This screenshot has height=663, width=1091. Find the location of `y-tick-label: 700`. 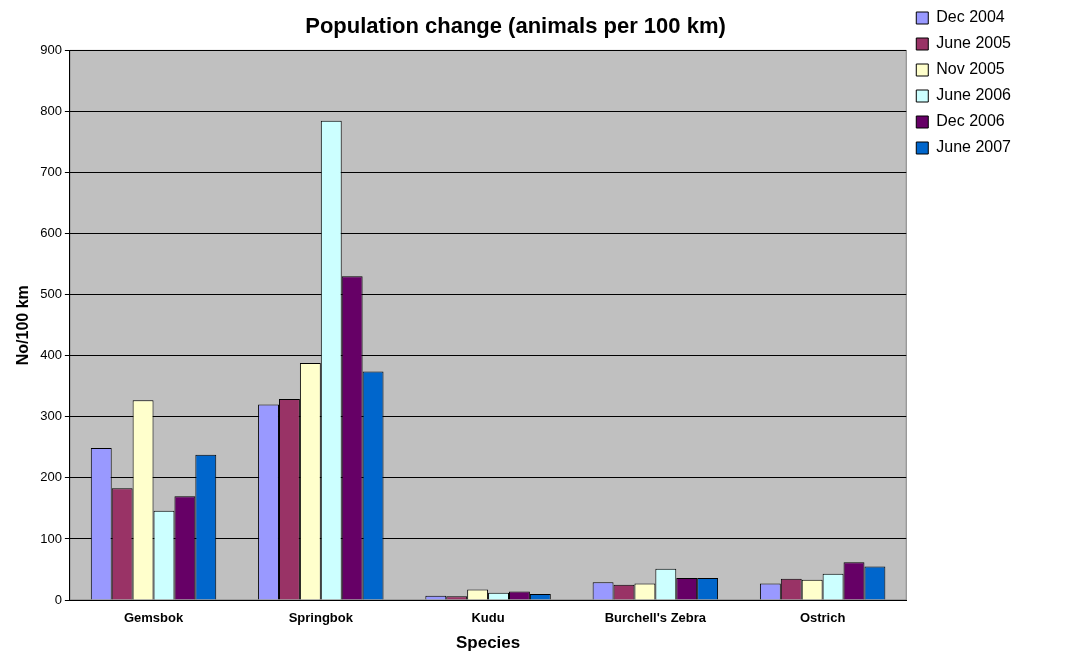

y-tick-label: 700 is located at coordinates (51, 172).